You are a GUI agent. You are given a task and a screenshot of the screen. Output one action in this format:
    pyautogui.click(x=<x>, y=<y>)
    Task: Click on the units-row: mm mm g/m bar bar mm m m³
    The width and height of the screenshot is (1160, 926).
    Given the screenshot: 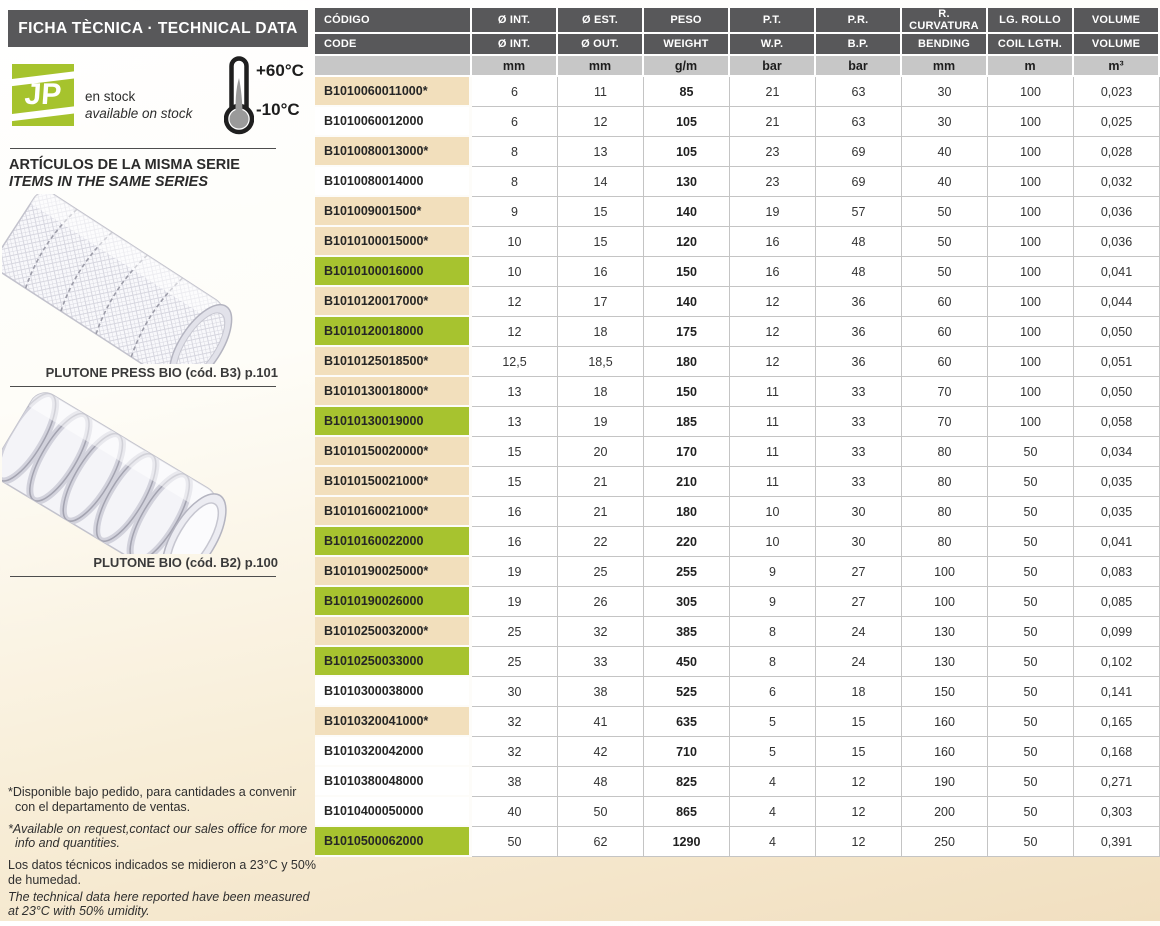 What is the action you would take?
    pyautogui.click(x=737, y=66)
    